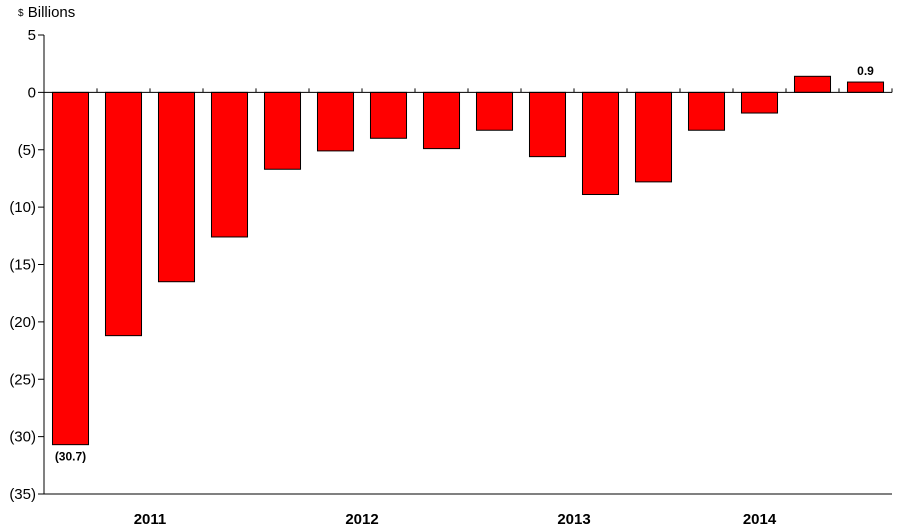 This screenshot has width=898, height=529. What do you see at coordinates (468, 90) in the screenshot?
I see `x-axis-ticks` at bounding box center [468, 90].